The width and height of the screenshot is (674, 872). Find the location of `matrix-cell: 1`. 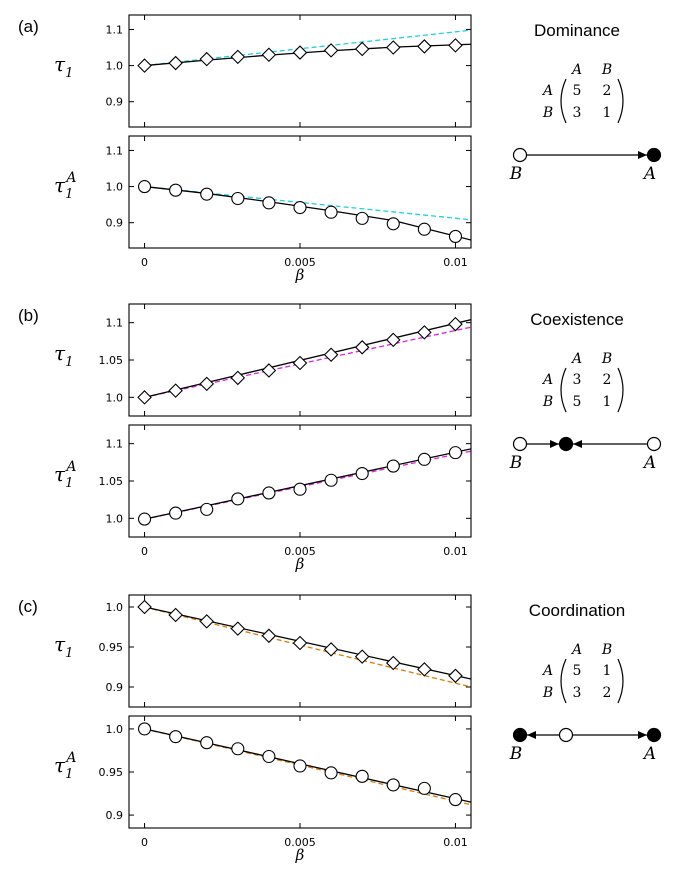

matrix-cell: 1 is located at coordinates (607, 671).